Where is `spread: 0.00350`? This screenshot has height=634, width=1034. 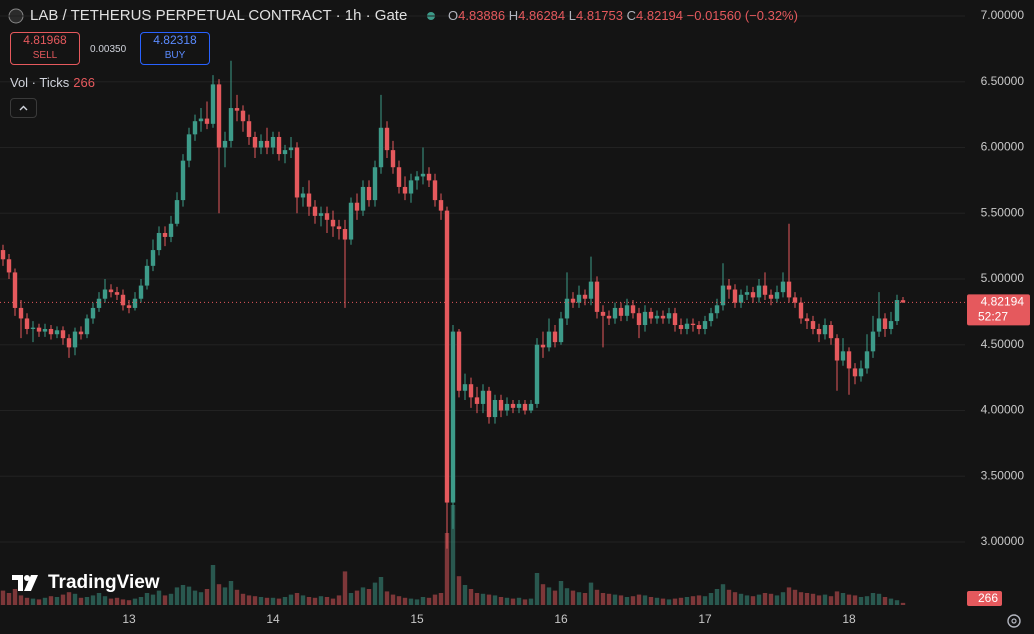 spread: 0.00350 is located at coordinates (108, 49).